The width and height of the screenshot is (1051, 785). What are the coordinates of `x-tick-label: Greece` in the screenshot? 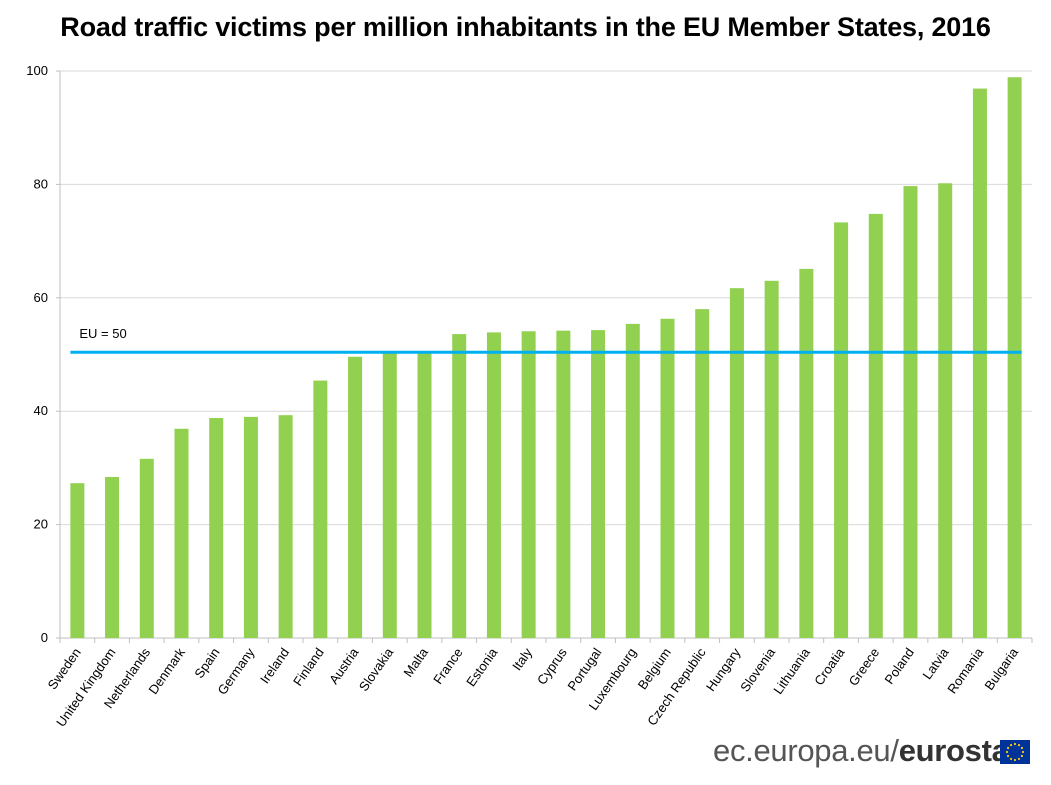 It's located at (863, 667).